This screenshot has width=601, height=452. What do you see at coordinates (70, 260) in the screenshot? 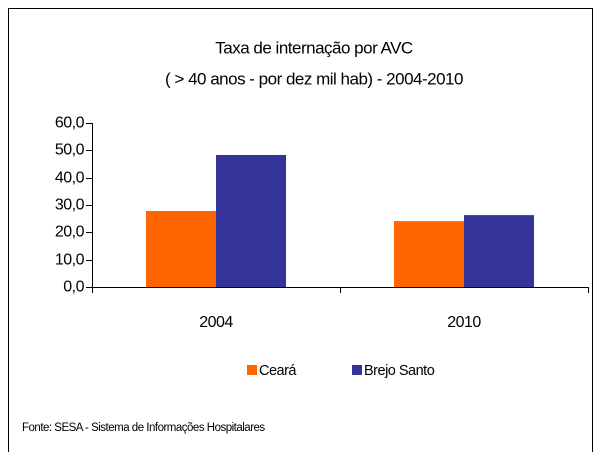
I see `y-tick-label: 10,0` at bounding box center [70, 260].